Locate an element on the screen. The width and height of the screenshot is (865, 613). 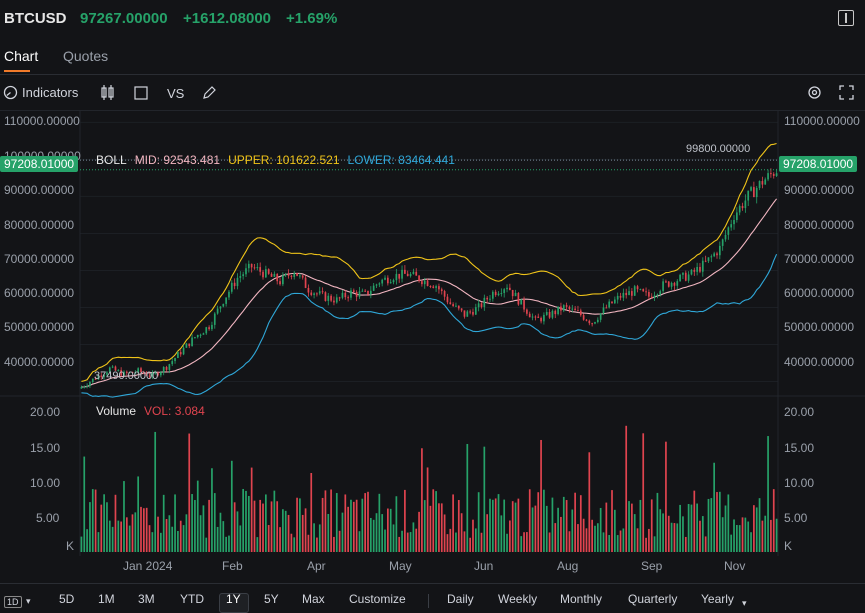
candlestick-icon is located at coordinates (107, 92).